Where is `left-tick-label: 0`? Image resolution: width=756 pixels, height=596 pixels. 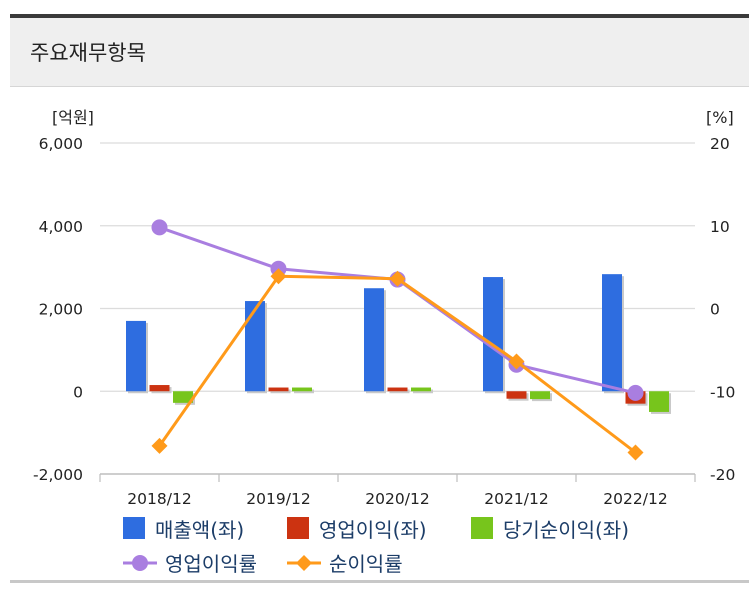 left-tick-label: 0 is located at coordinates (78, 392).